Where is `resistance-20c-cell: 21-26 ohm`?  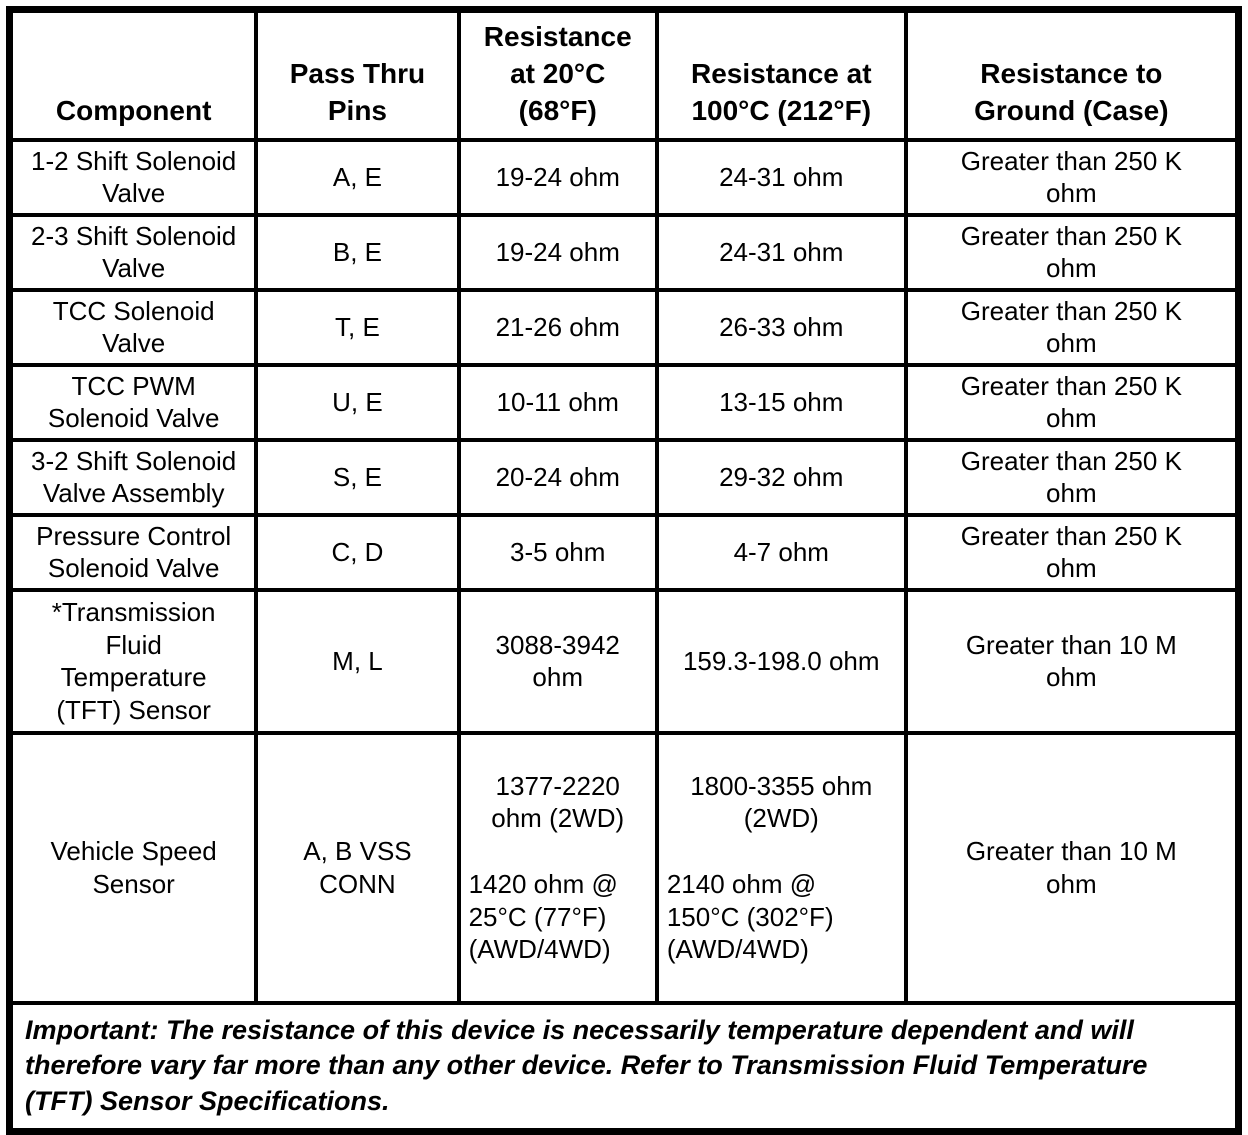
resistance-20c-cell: 21-26 ohm is located at coordinates (557, 327).